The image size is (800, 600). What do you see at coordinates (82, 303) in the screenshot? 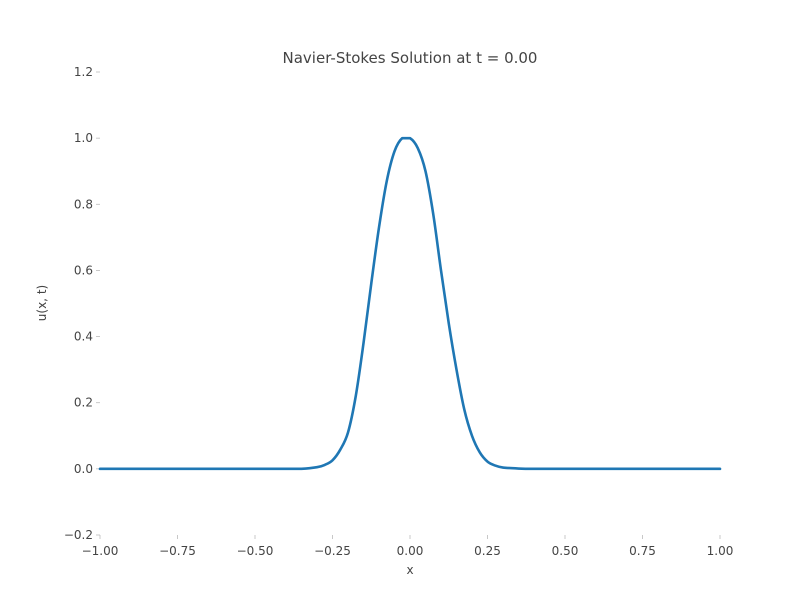
I see `y-axis: −0.2 0.0 0.2 0.4 0.6 0.8 1.0 1.2` at bounding box center [82, 303].